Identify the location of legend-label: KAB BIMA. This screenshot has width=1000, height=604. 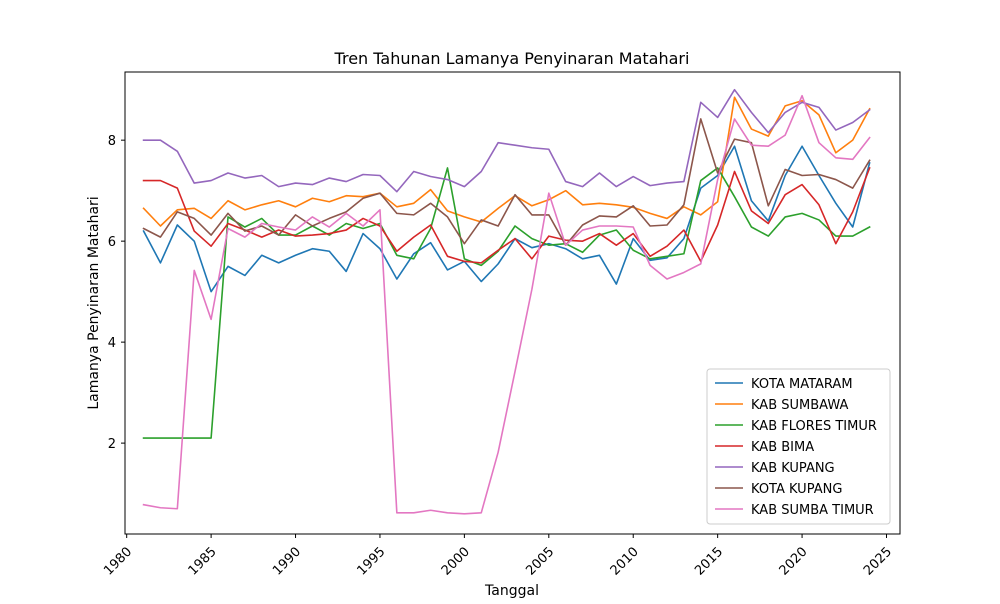
(782, 447).